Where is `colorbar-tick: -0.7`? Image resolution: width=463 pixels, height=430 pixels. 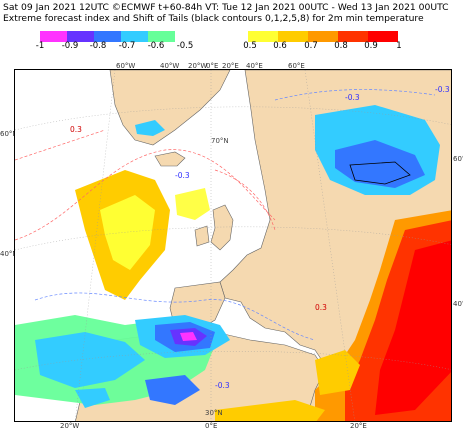 colorbar-tick: -0.7 is located at coordinates (127, 46).